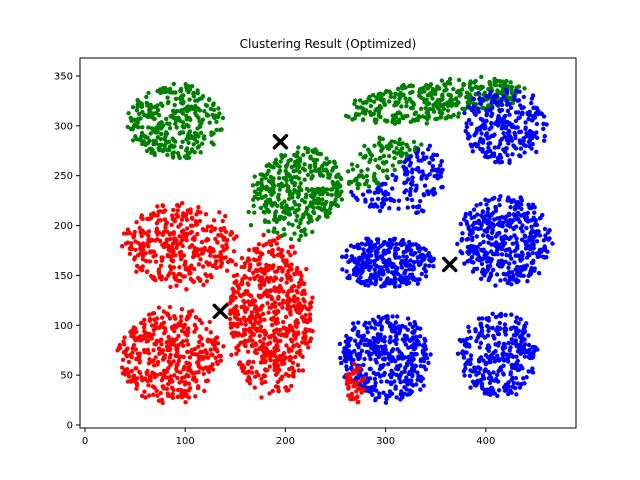 This screenshot has height=480, width=640. I want to click on x-tick-label: 100, so click(185, 441).